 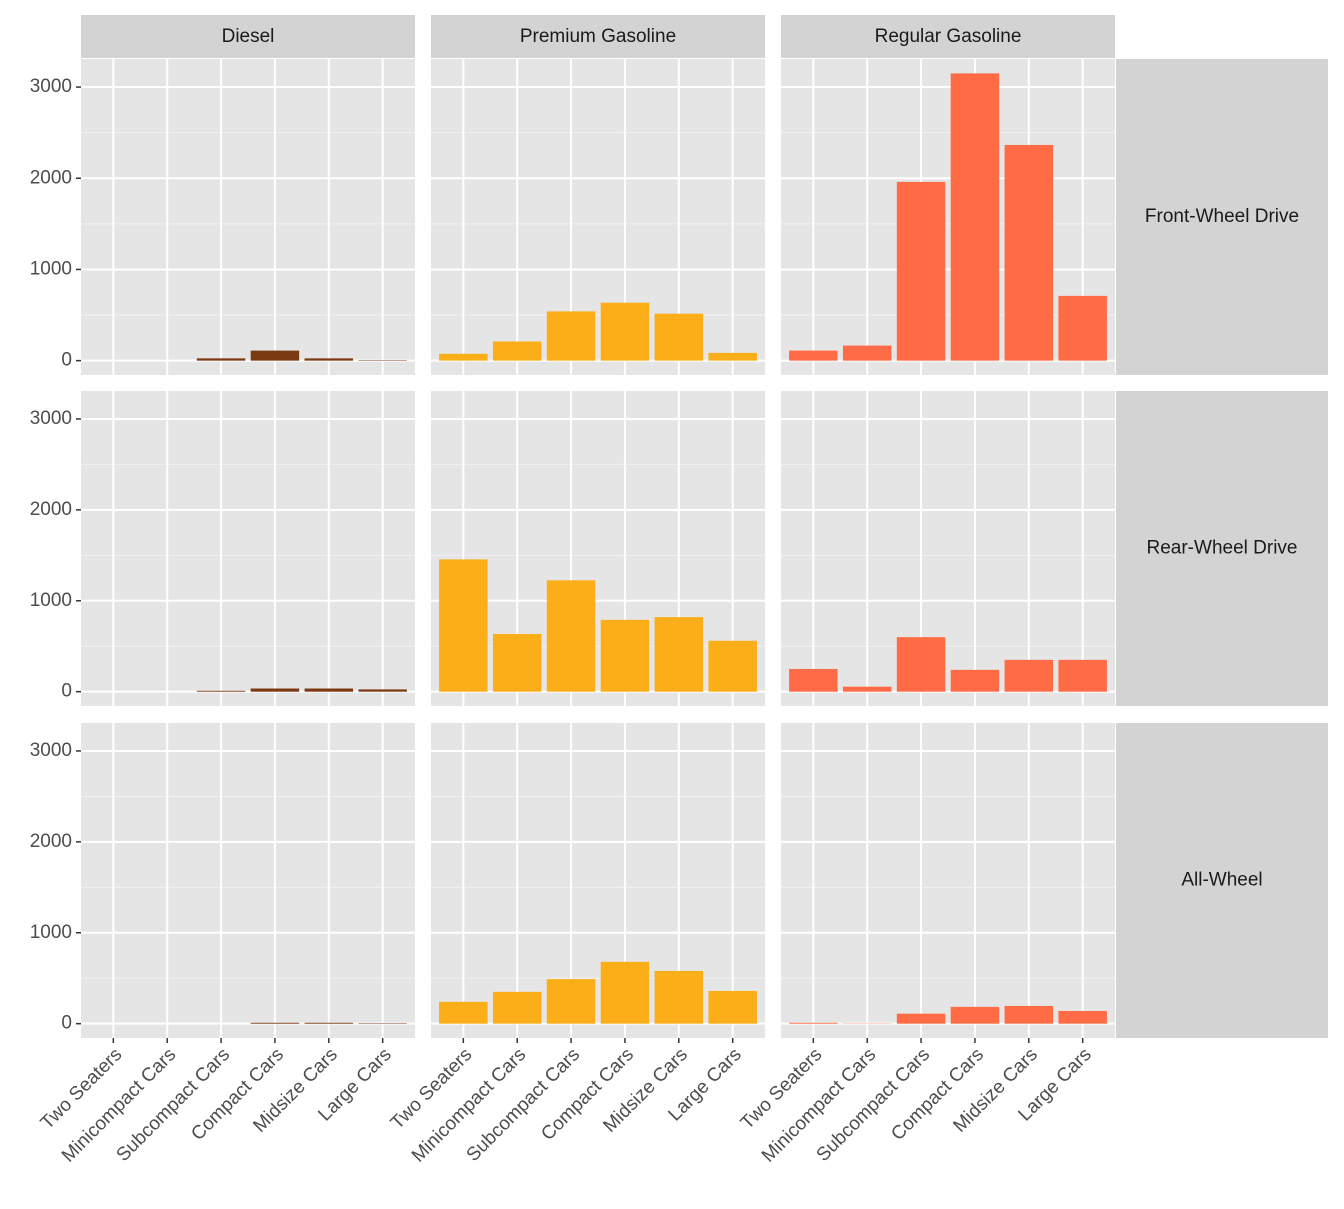 I want to click on column-strip-label: Premium Gasoline, so click(x=598, y=36).